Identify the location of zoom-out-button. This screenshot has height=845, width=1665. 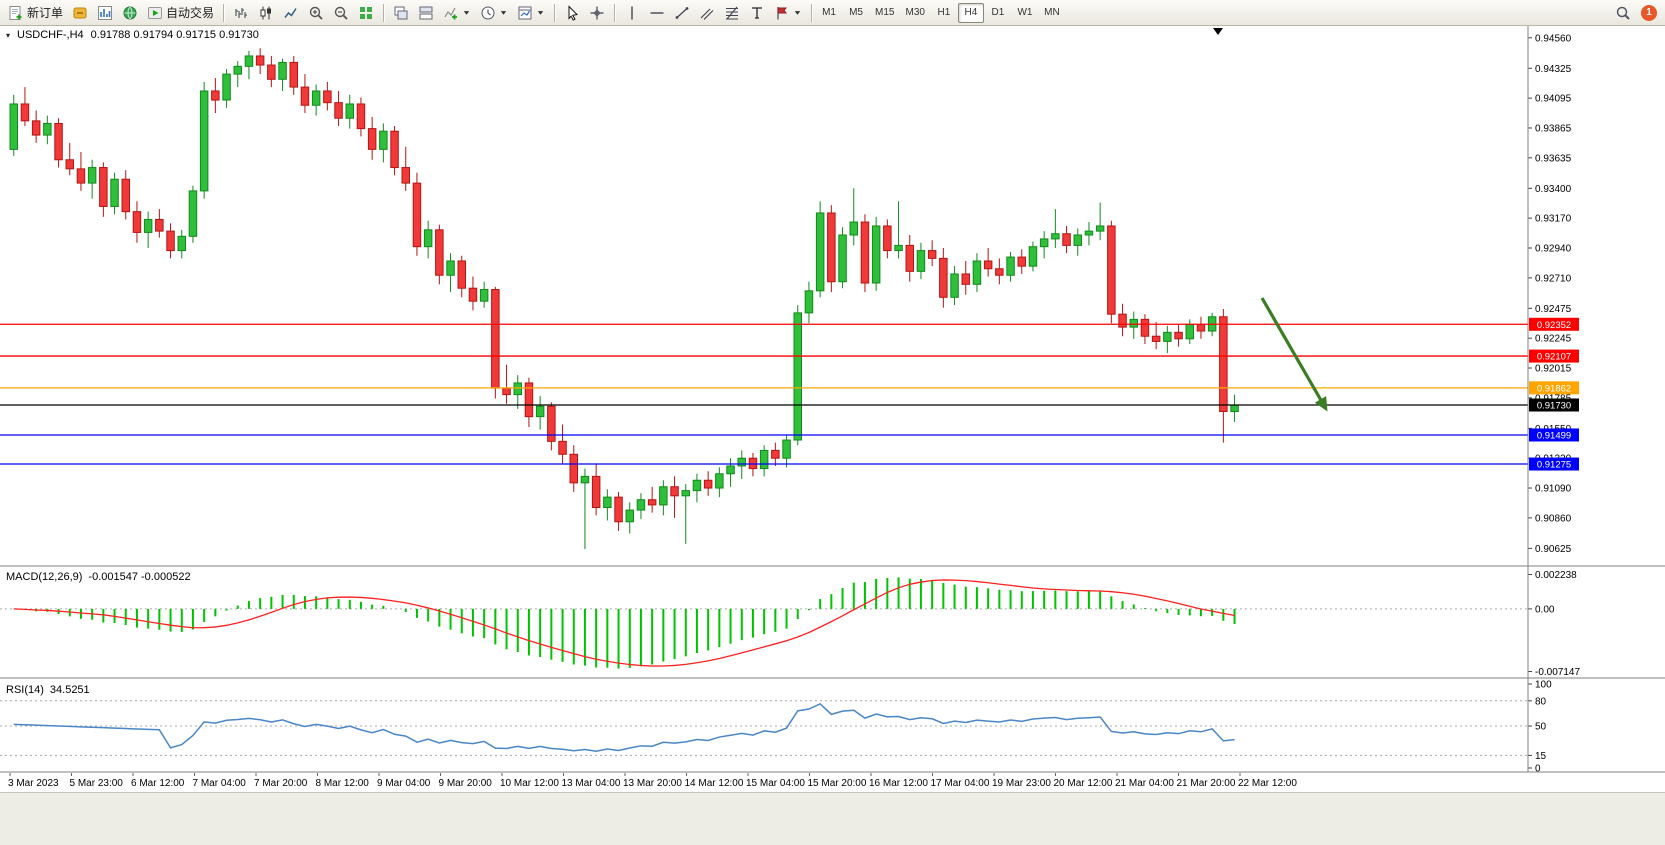
(341, 13).